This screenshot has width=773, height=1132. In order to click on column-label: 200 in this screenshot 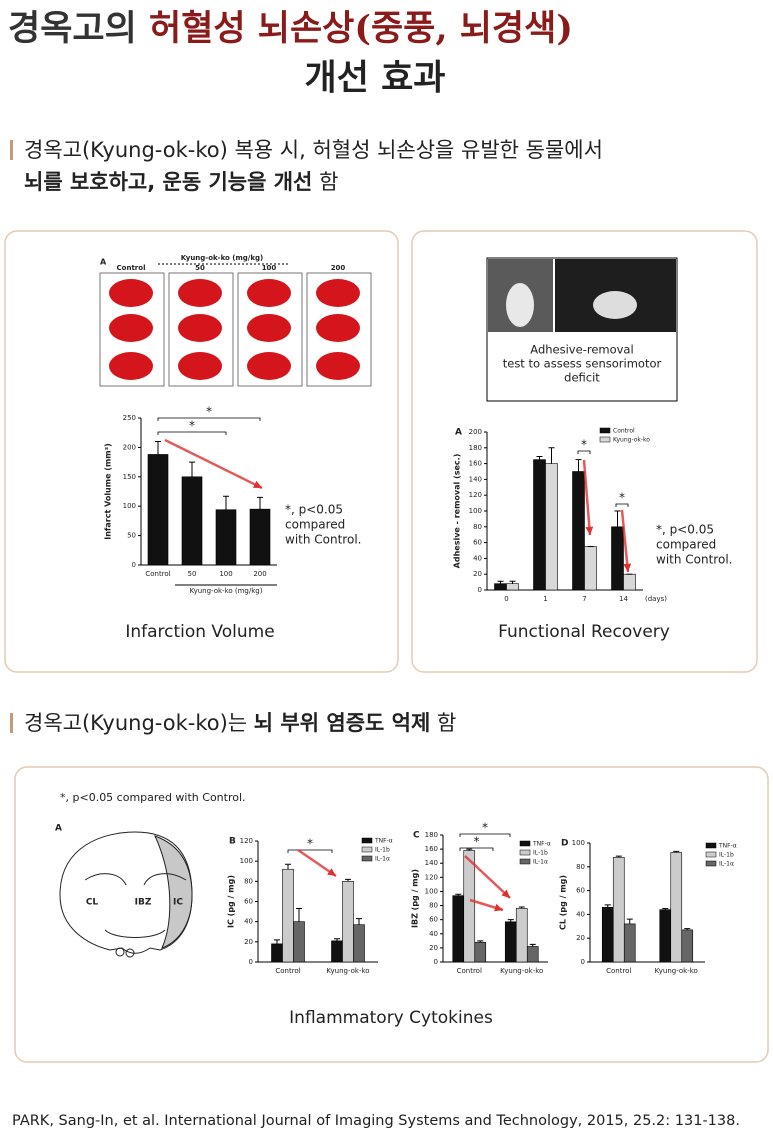, I will do `click(338, 268)`.